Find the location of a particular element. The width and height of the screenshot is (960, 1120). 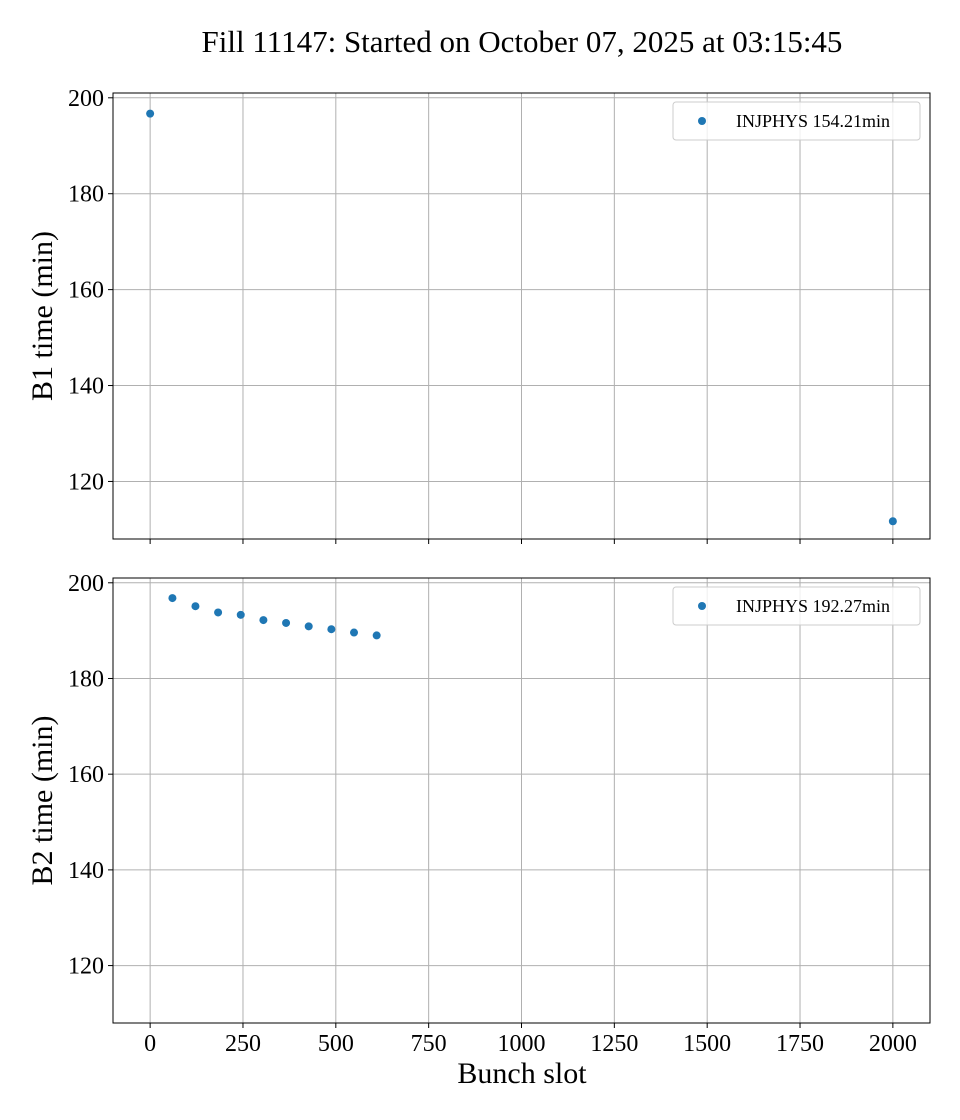

x-tick-label: 500 is located at coordinates (336, 1044).